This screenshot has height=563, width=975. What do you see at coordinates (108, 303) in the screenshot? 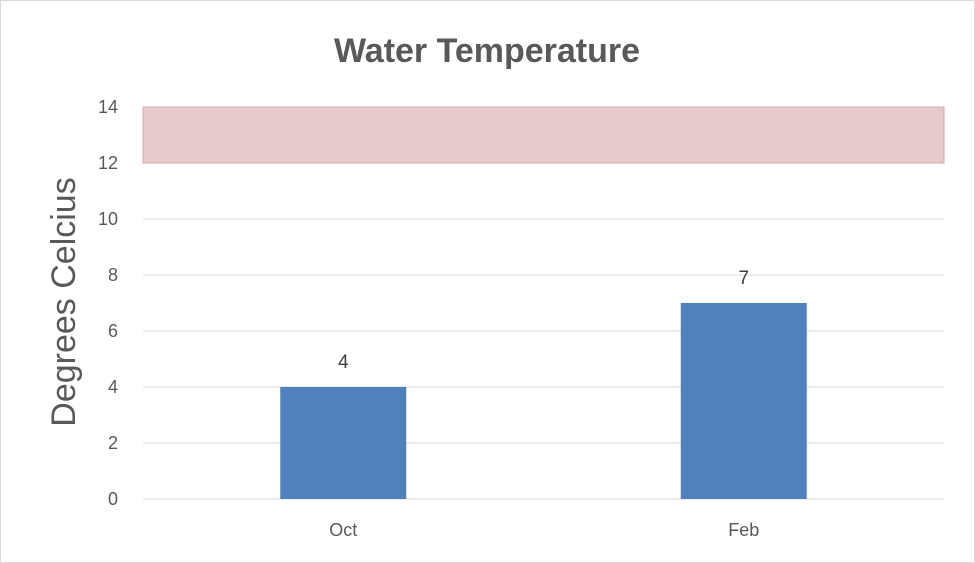
I see `y-tick-labels: 0 2 4 6 8 10 12 14` at bounding box center [108, 303].